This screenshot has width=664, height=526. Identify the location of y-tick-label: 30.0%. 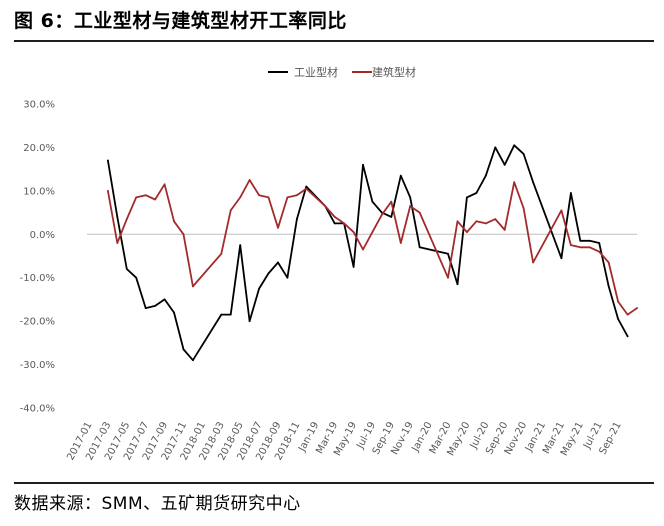
(39, 105).